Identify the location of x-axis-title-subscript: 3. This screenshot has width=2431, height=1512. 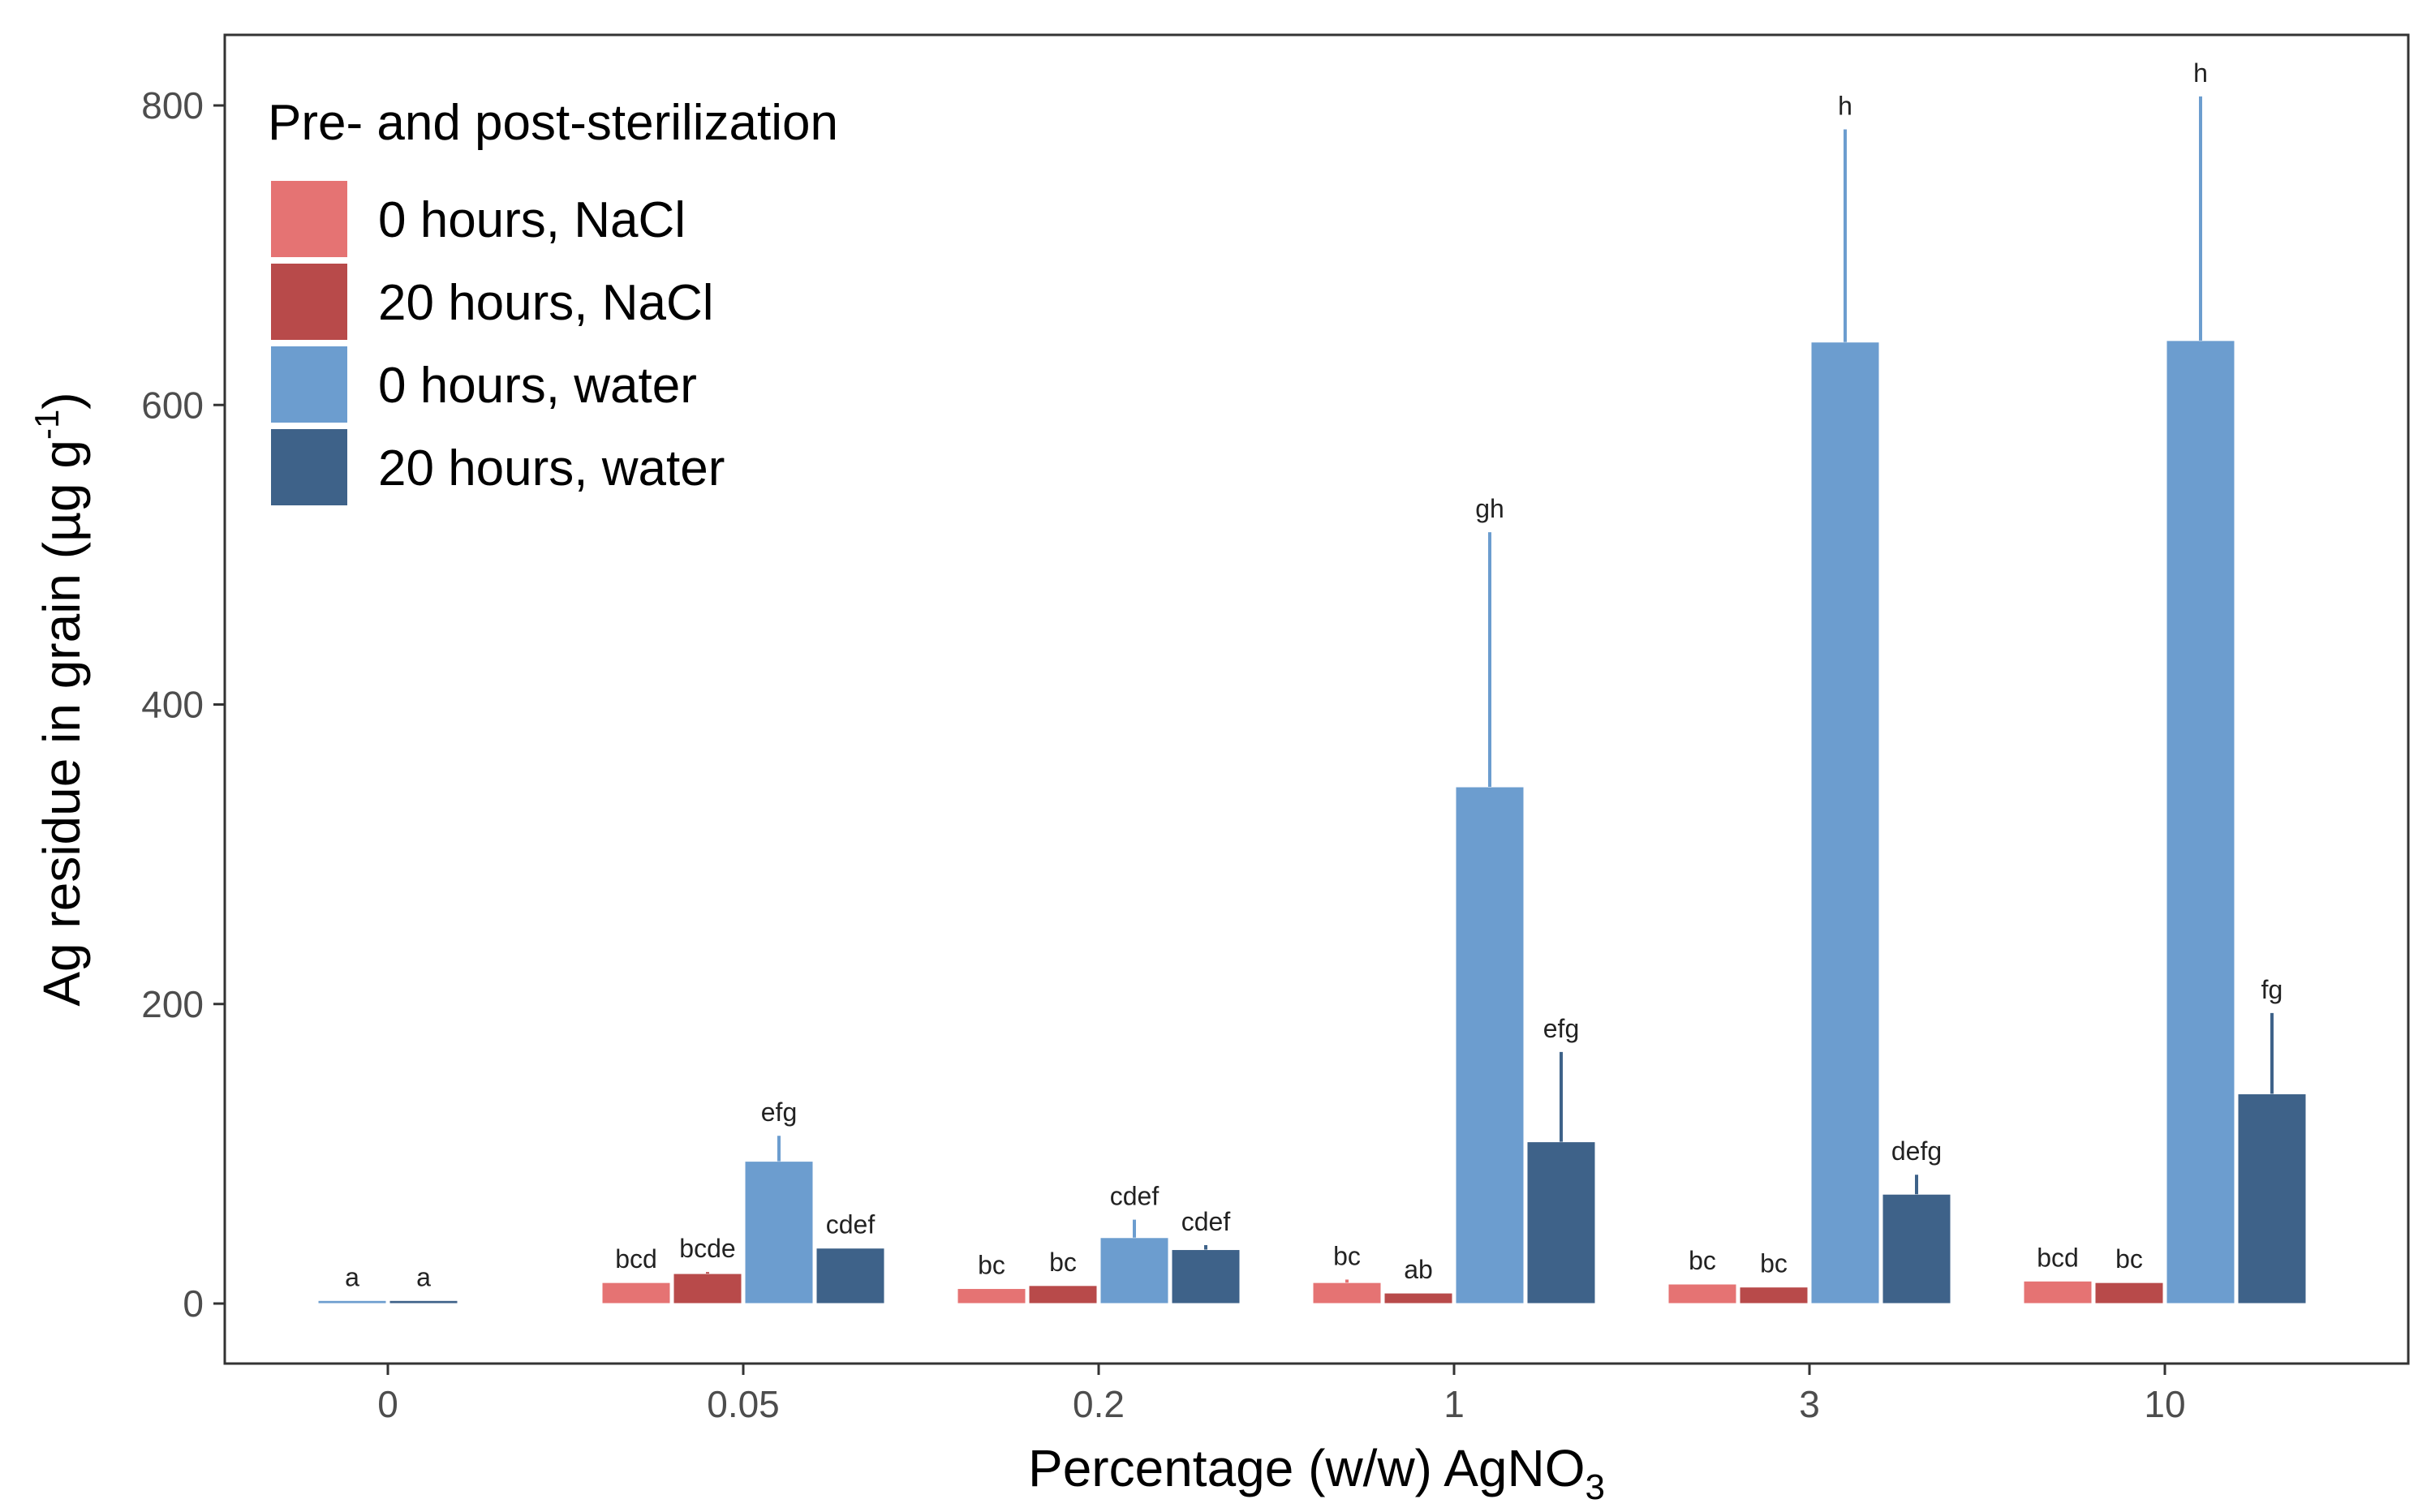
(1595, 1487).